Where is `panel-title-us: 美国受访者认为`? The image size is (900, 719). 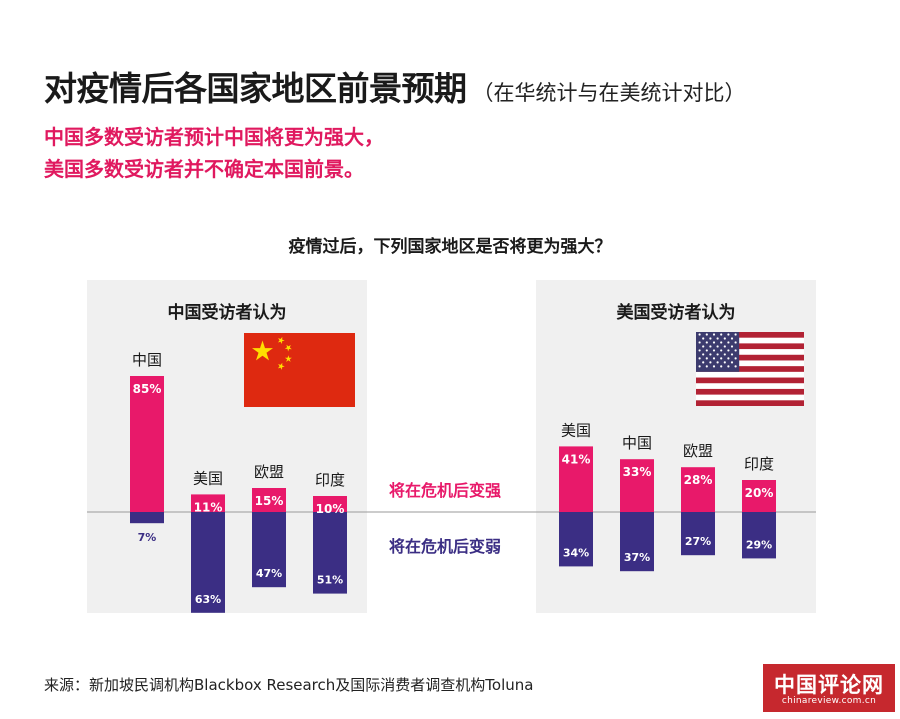
panel-title-us: 美国受访者认为 is located at coordinates (676, 313).